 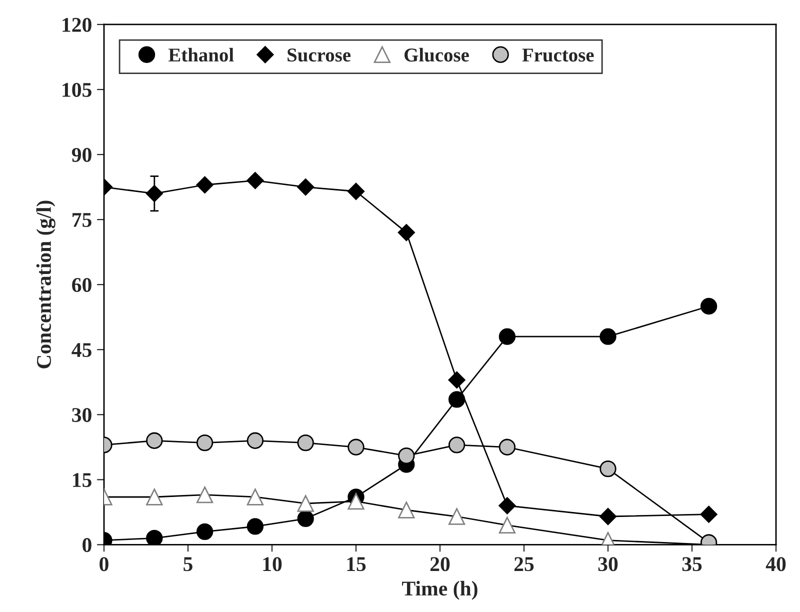 I want to click on y-tick-label: 60, so click(x=82, y=285).